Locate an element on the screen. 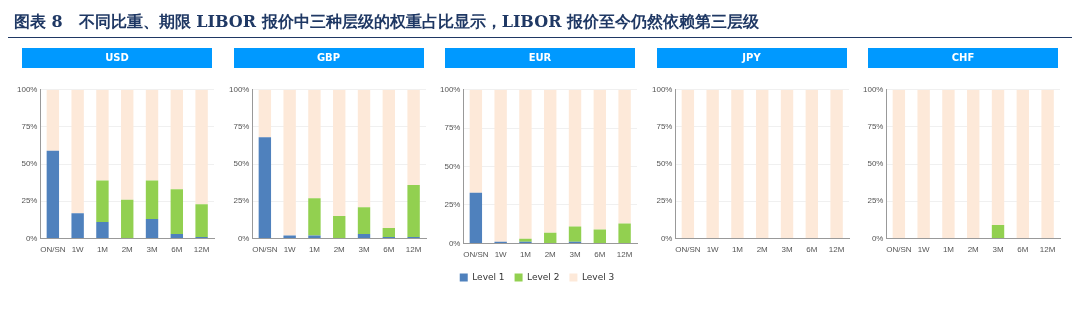 The height and width of the screenshot is (333, 1080). legend-label: Level 1 is located at coordinates (488, 276).